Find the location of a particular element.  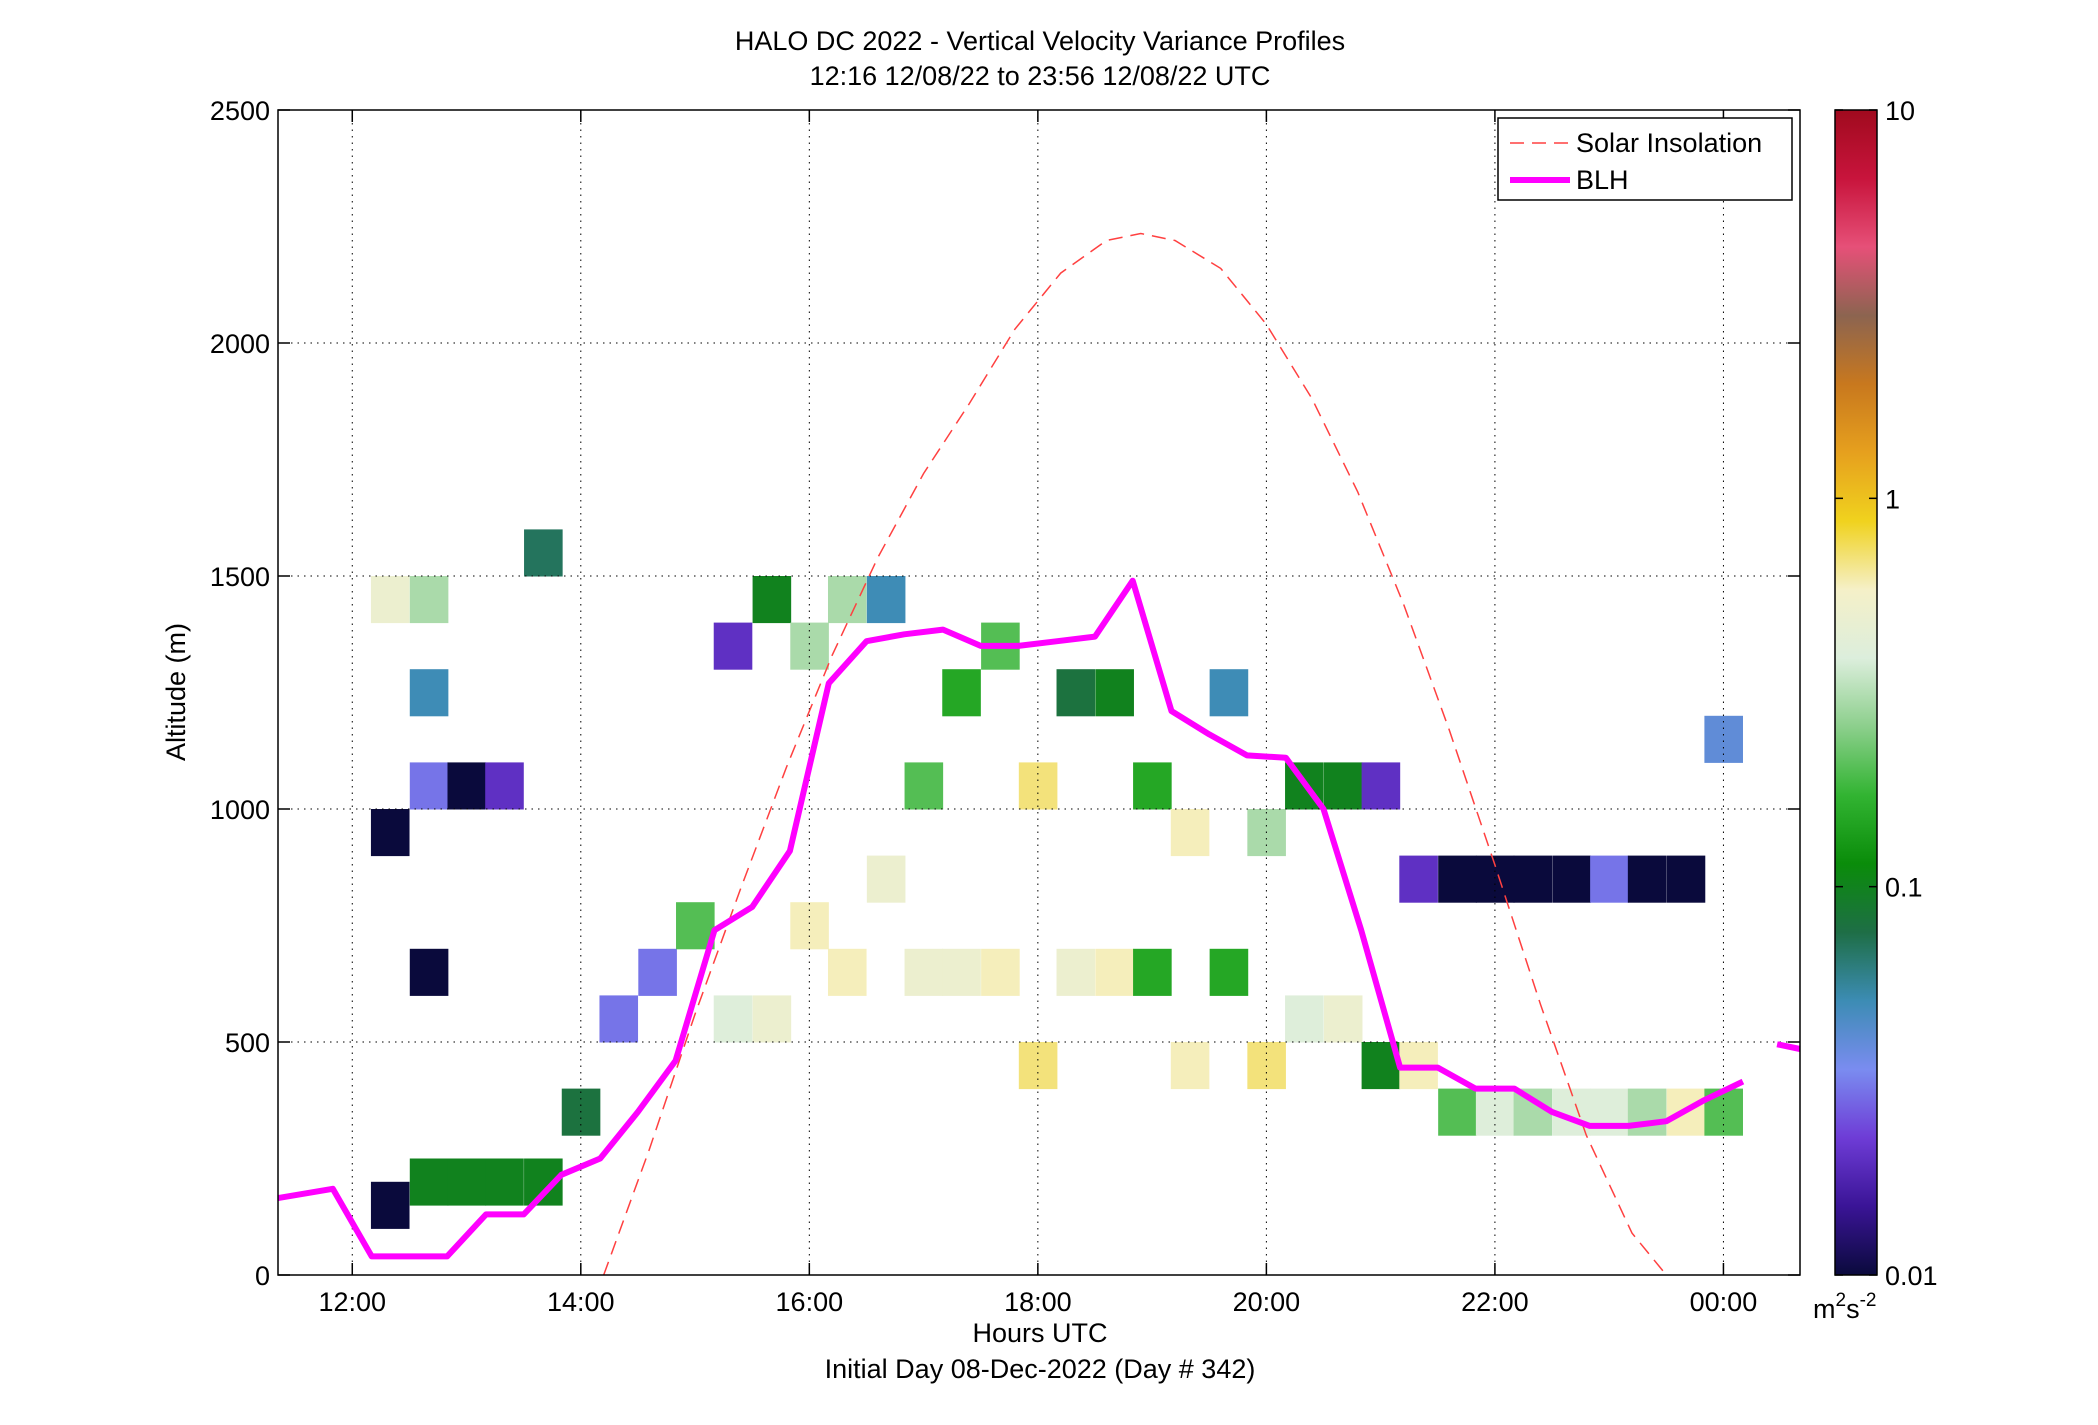

x-tick-label: 18:00 is located at coordinates (1038, 1302).